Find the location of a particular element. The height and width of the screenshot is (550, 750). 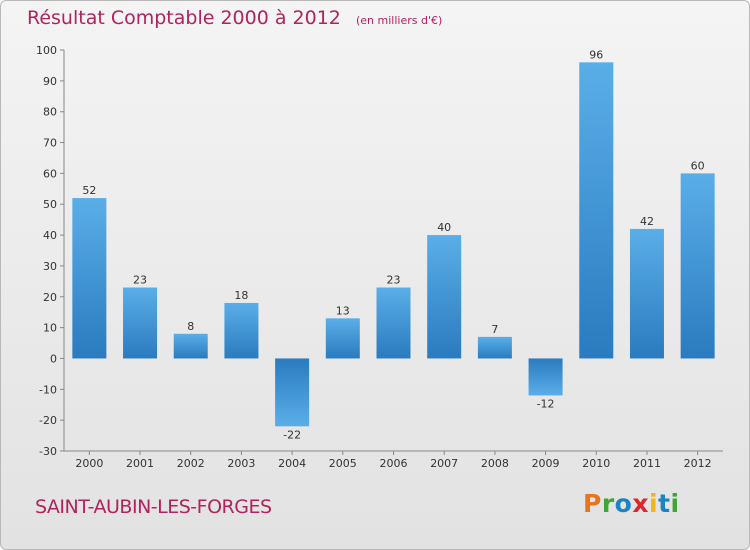

value-label-2001: 23 is located at coordinates (140, 280).